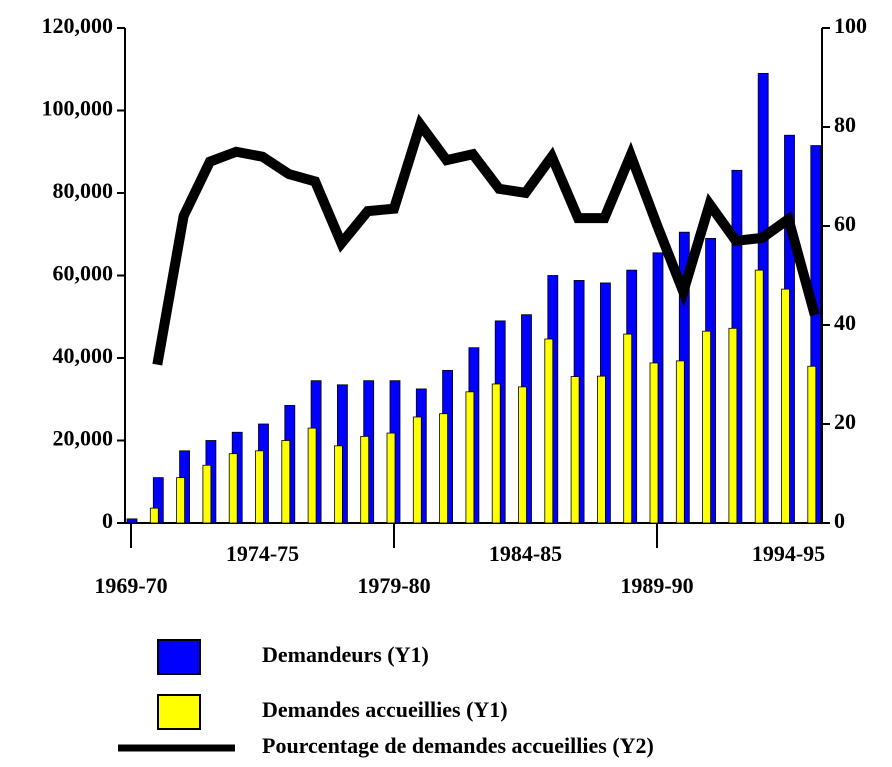  I want to click on x-tick-label: 1969-70, so click(130, 585).